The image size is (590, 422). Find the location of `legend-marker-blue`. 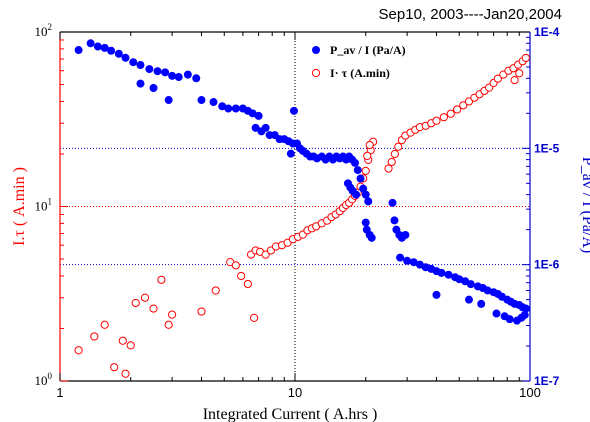

legend-marker-blue is located at coordinates (316, 50).